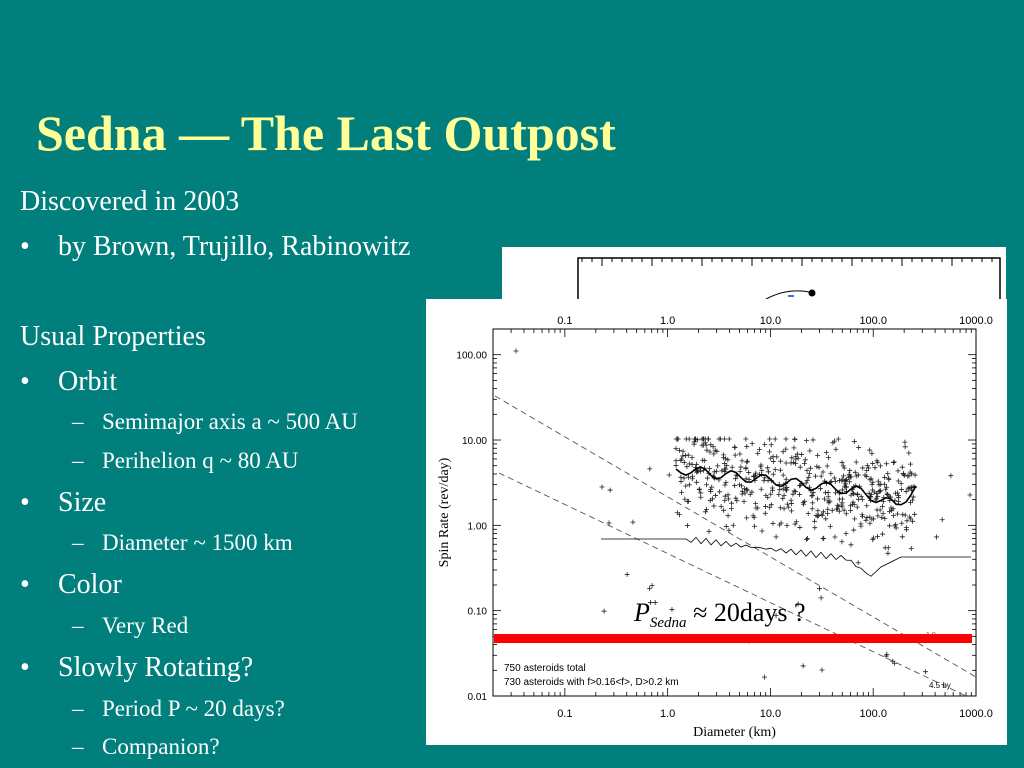 The image size is (1024, 768). Describe the element at coordinates (667, 321) in the screenshot. I see `x-tick-label-top: 1.0` at that location.